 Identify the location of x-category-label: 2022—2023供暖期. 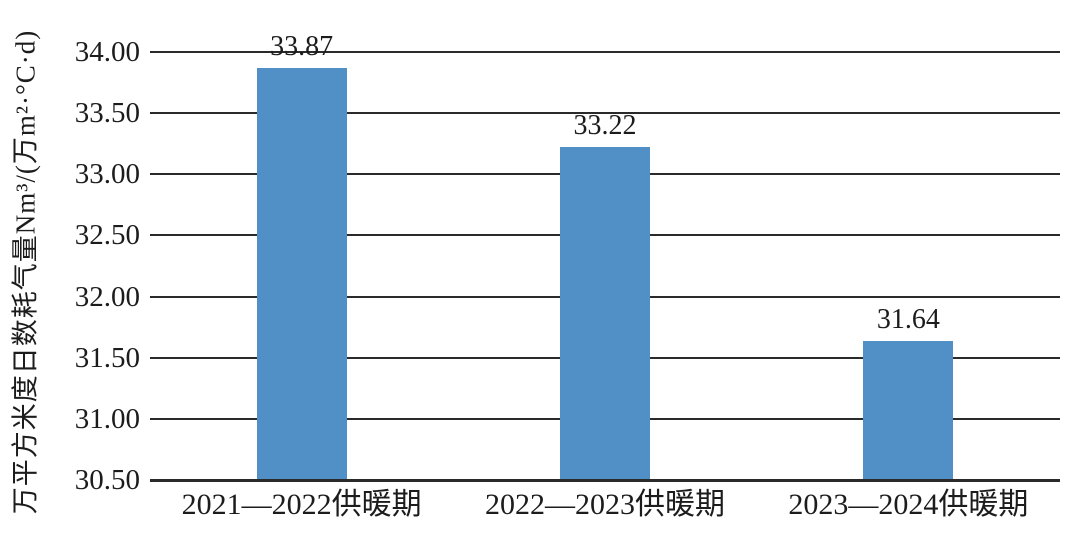
(605, 504).